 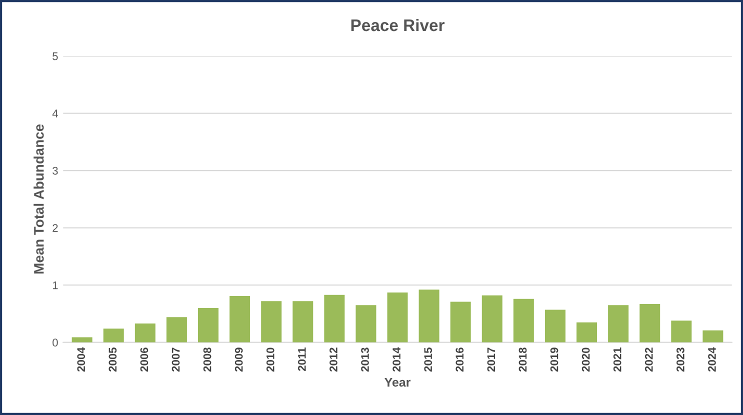 I want to click on chart-title: Peace River, so click(x=398, y=25).